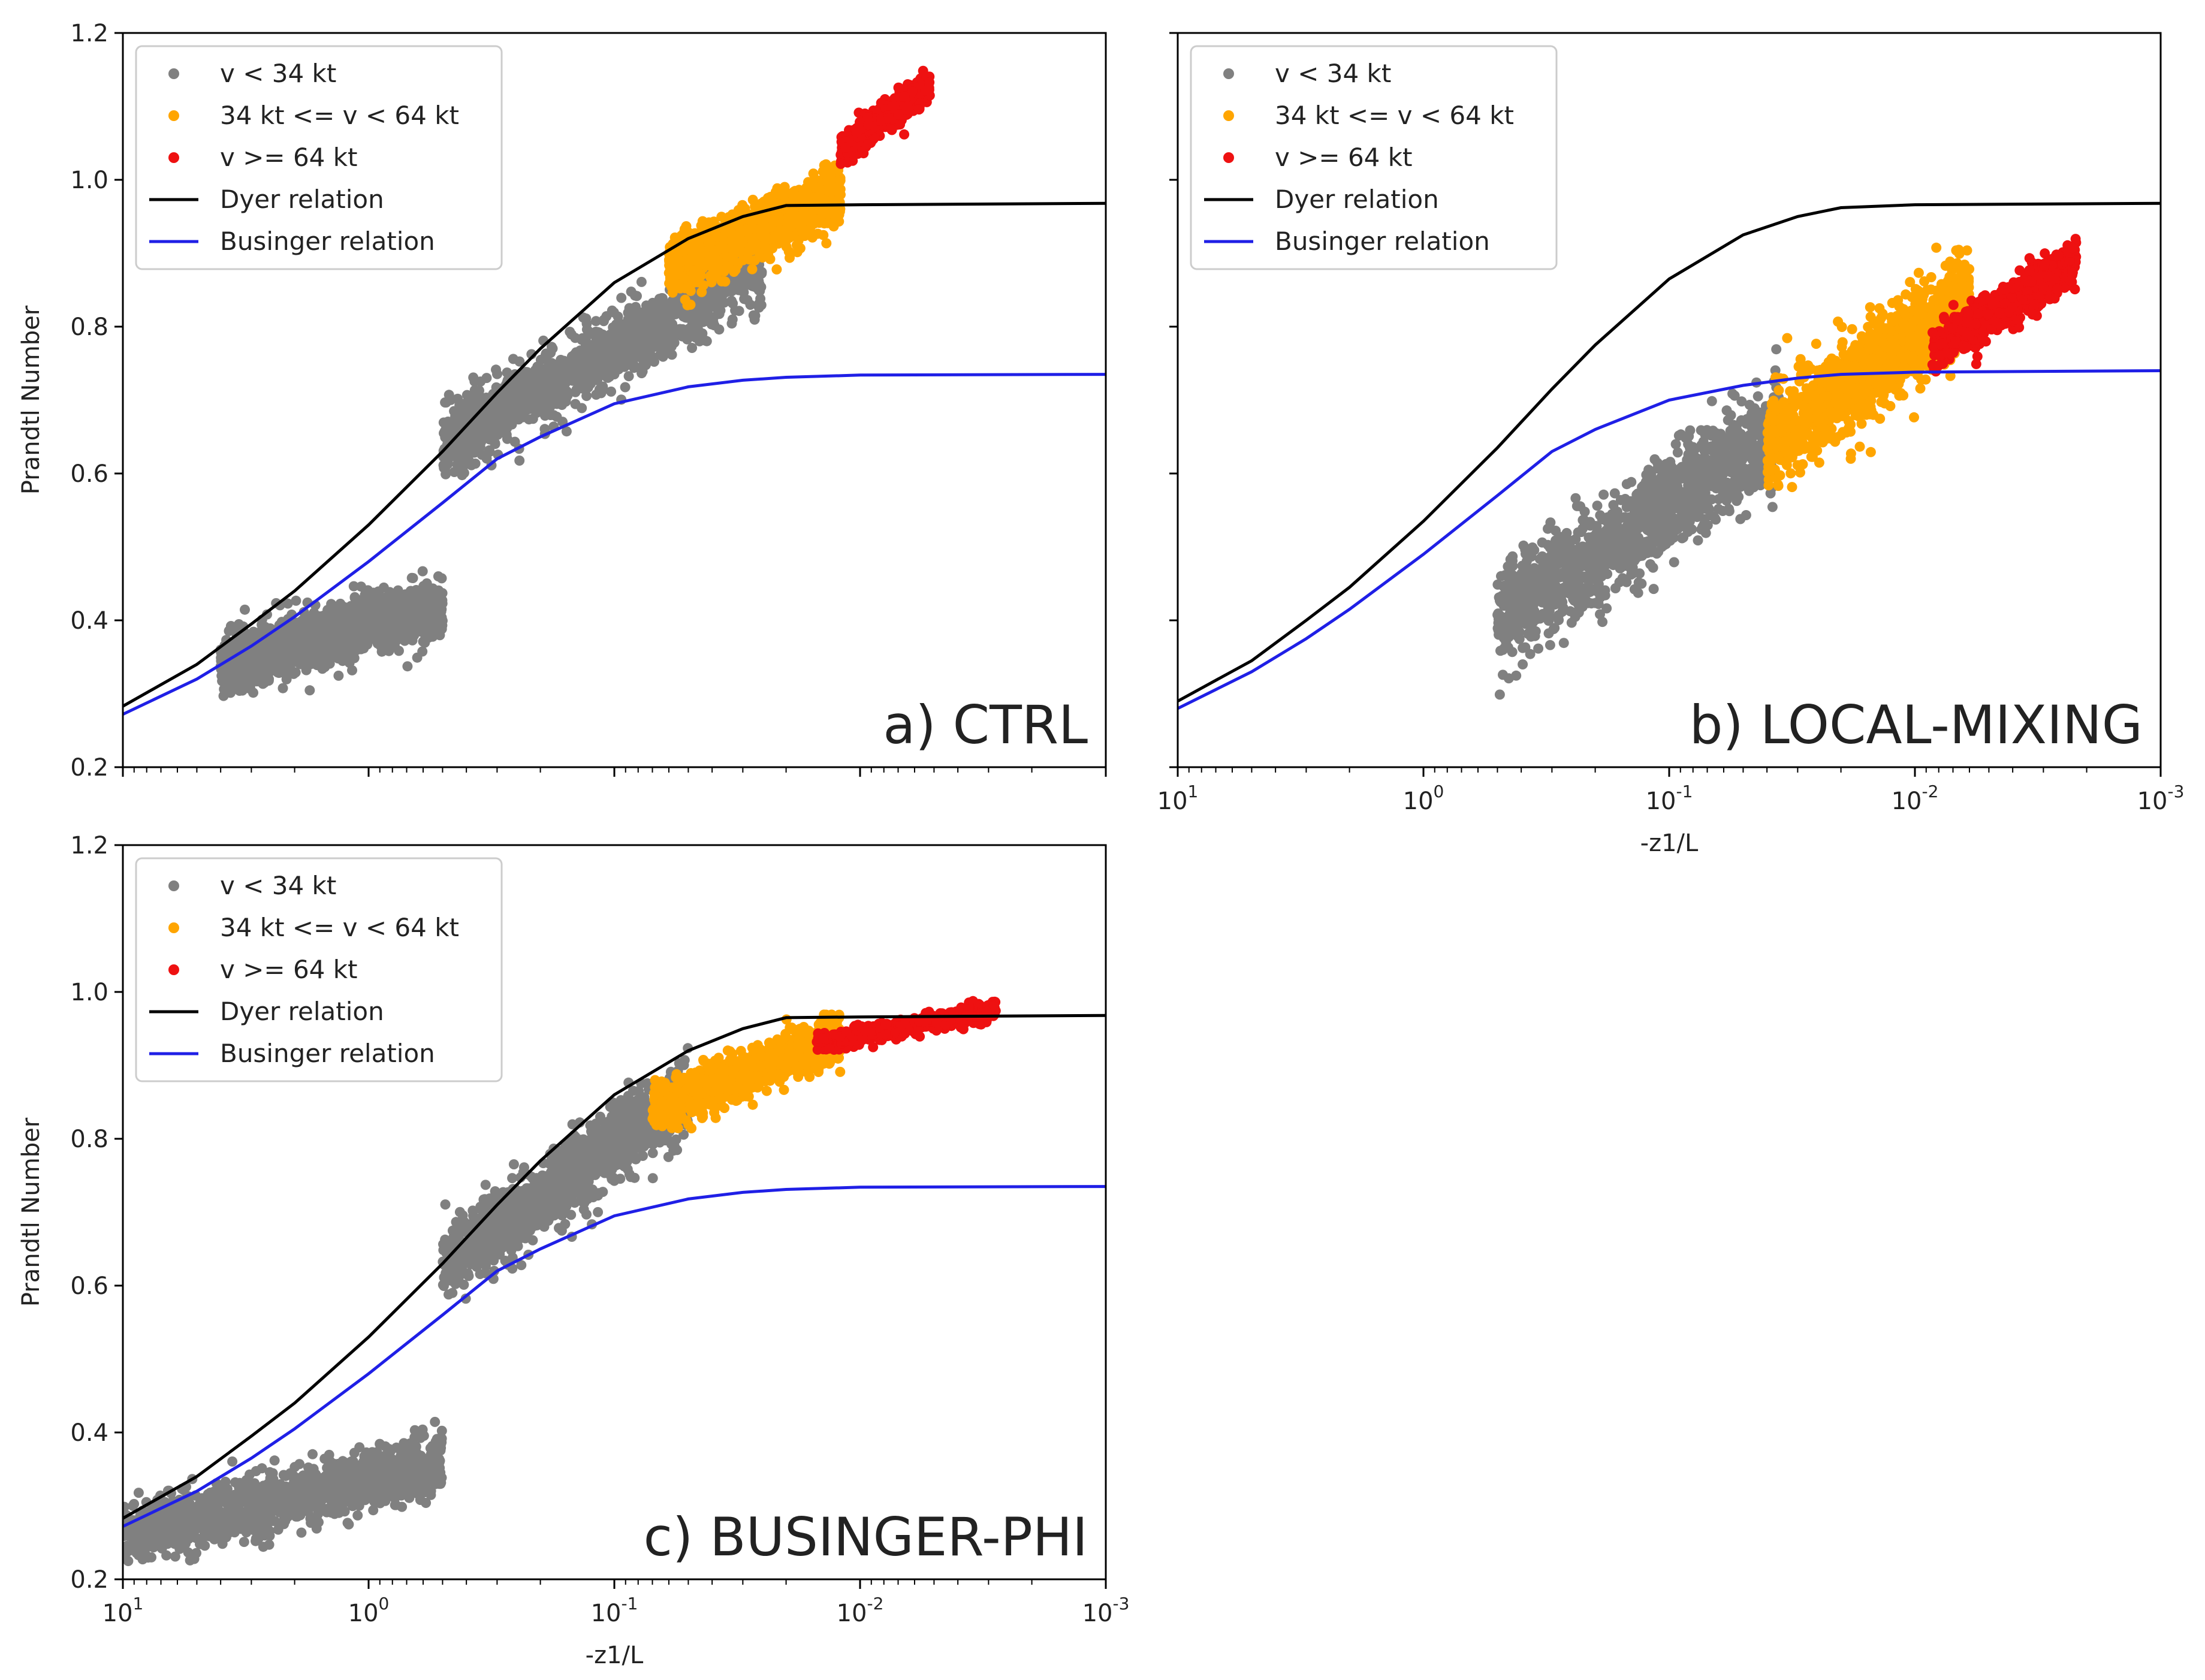  Describe the element at coordinates (278, 73) in the screenshot. I see `legend-label: v < 34 kt` at that location.